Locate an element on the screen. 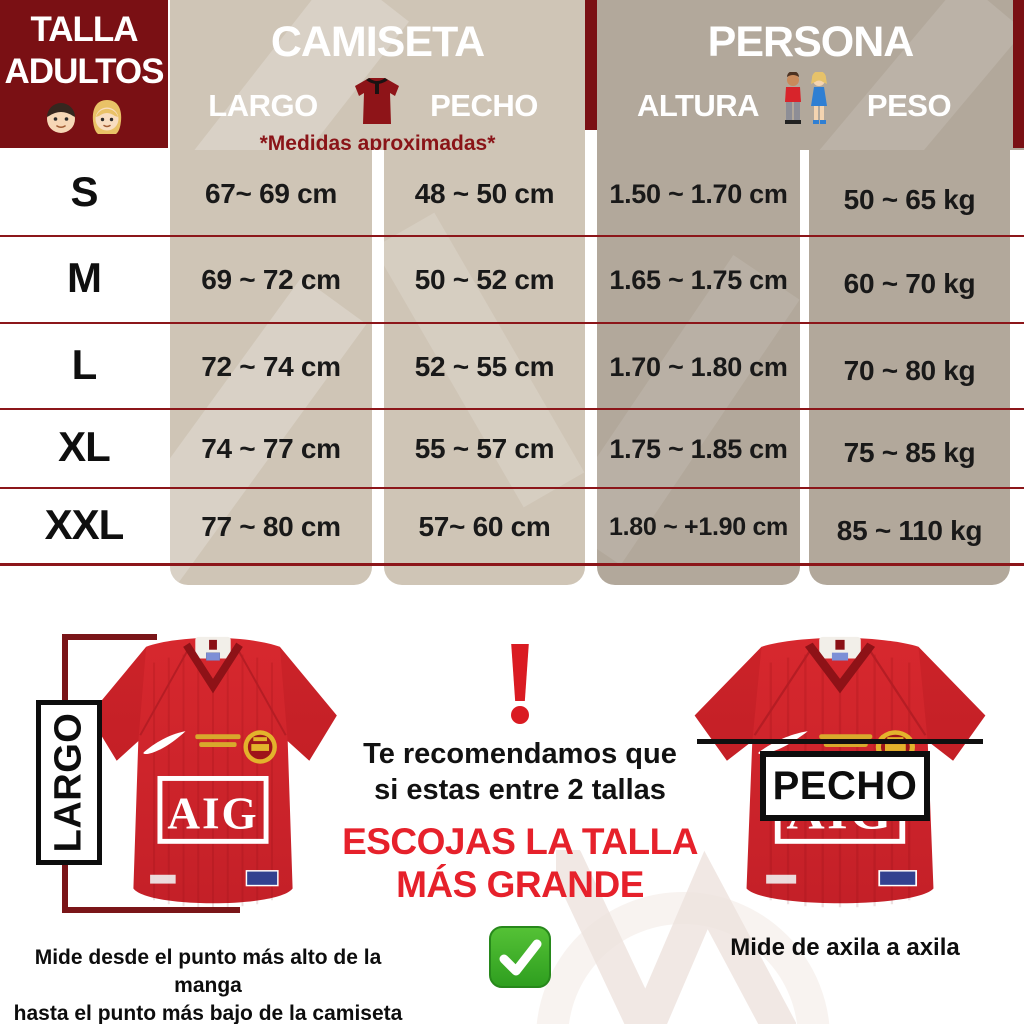  section-divider-bar is located at coordinates (591, 65).